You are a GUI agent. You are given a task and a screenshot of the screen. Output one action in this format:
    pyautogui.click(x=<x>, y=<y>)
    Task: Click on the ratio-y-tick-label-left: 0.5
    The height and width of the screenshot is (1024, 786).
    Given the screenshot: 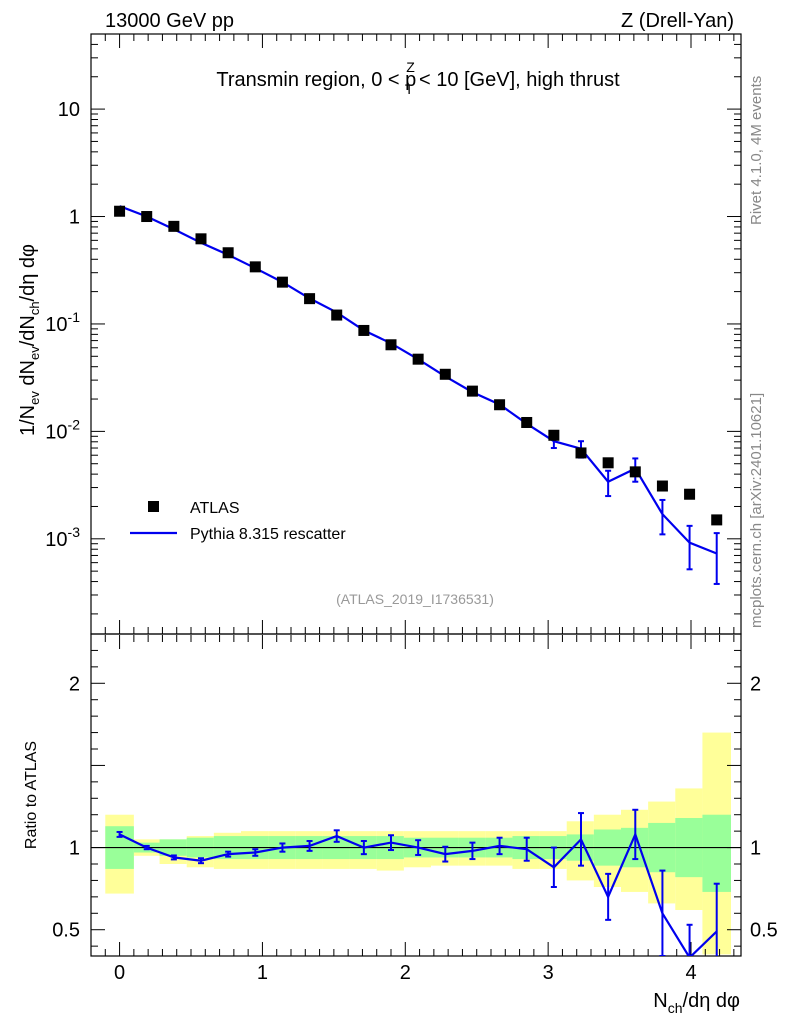 What is the action you would take?
    pyautogui.click(x=66, y=931)
    